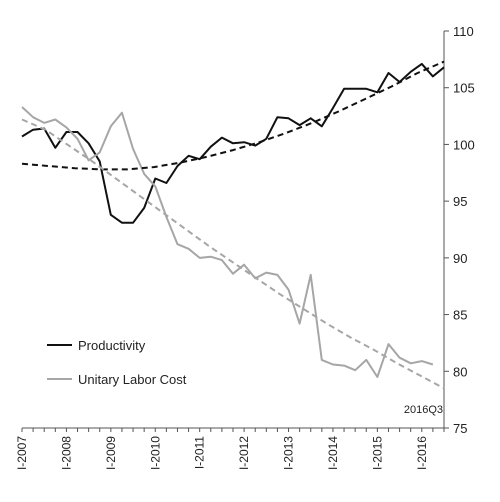  What do you see at coordinates (460, 201) in the screenshot?
I see `y-tick-label: 95` at bounding box center [460, 201].